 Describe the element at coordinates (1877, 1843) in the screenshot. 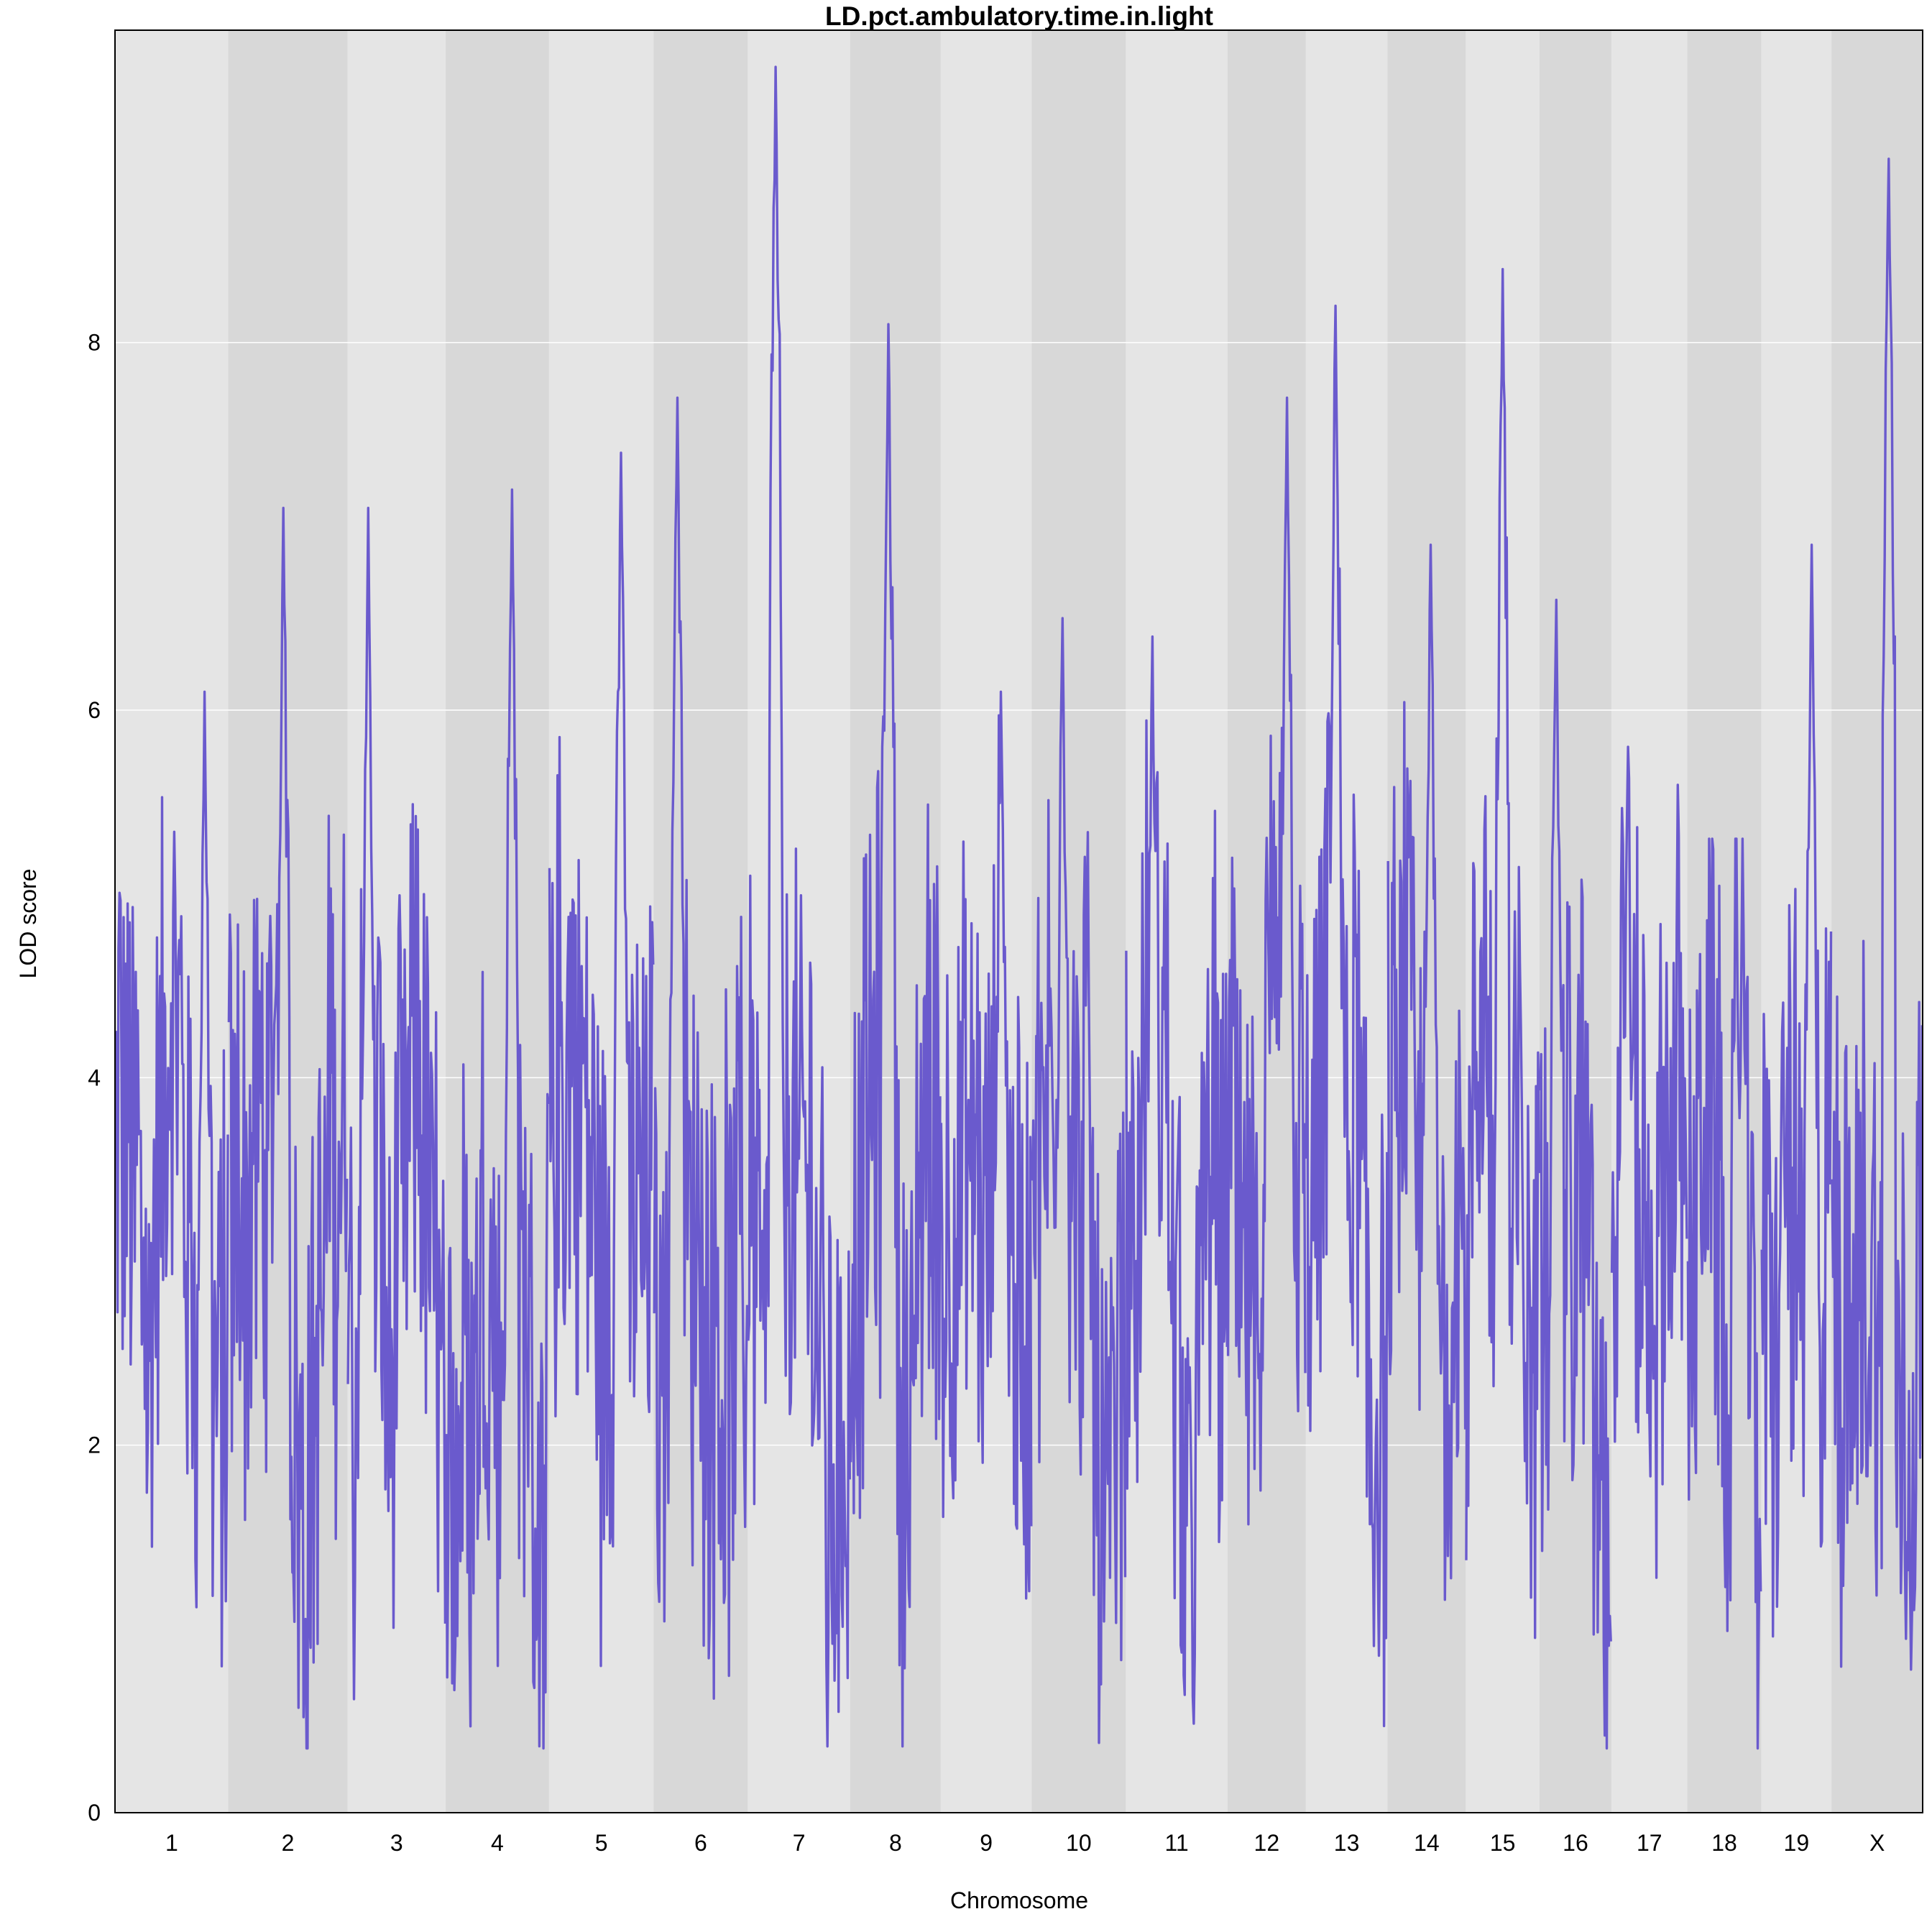

I see `x-tick-label-X: X` at that location.